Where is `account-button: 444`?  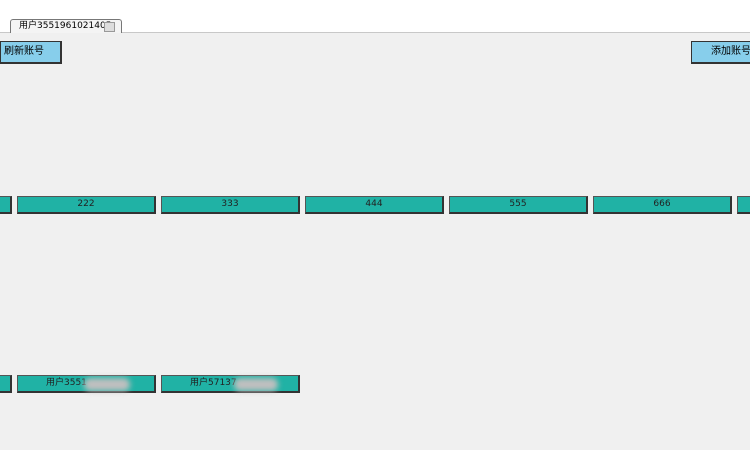 account-button: 444 is located at coordinates (374, 205).